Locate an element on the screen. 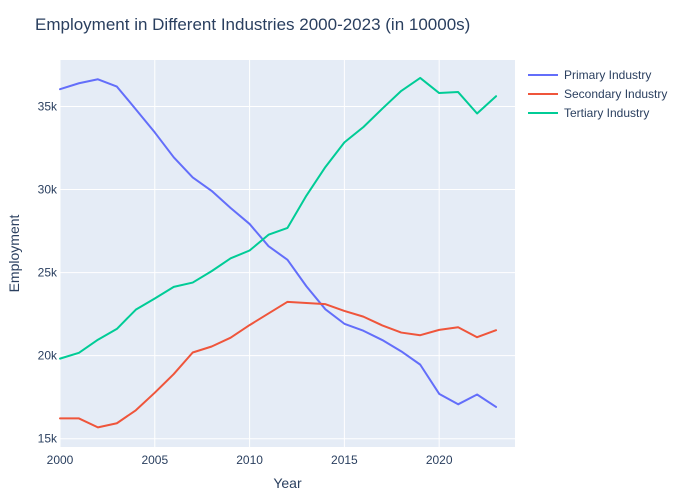 The image size is (700, 500). y-axis-label: Employment is located at coordinates (14, 253).